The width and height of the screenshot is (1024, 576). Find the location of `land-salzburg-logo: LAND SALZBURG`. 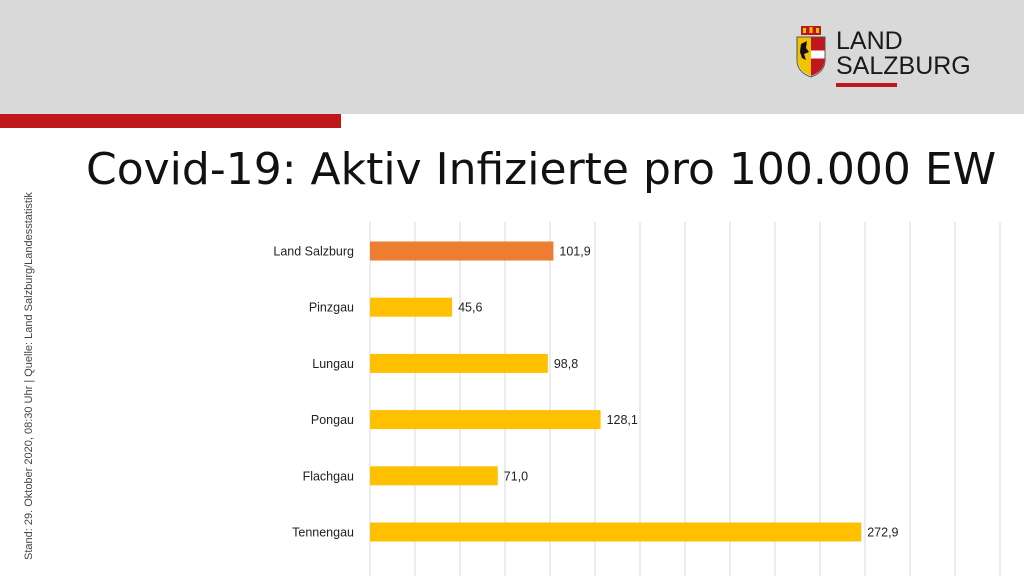

land-salzburg-logo: LAND SALZBURG is located at coordinates (890, 58).